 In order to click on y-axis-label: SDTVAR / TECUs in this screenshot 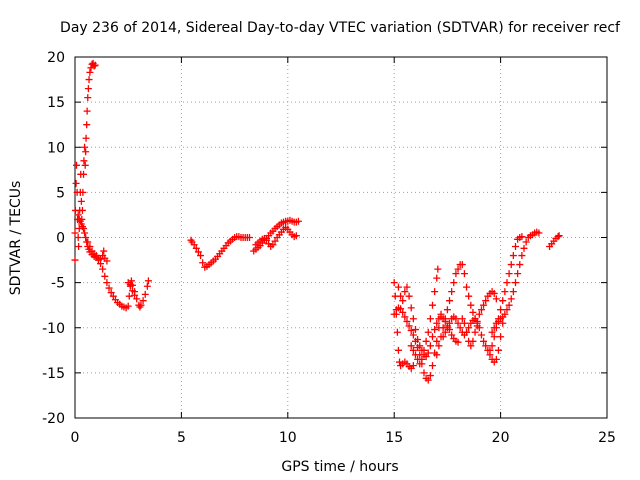, I will do `click(16, 238)`.